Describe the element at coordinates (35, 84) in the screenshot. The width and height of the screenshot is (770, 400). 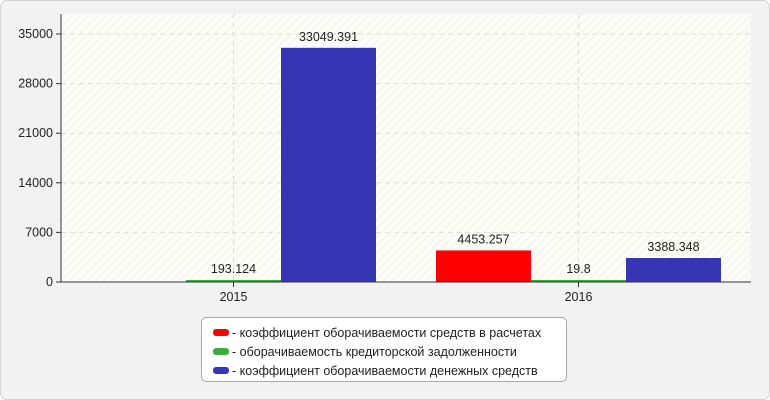
I see `y-tick-label: 28000` at that location.